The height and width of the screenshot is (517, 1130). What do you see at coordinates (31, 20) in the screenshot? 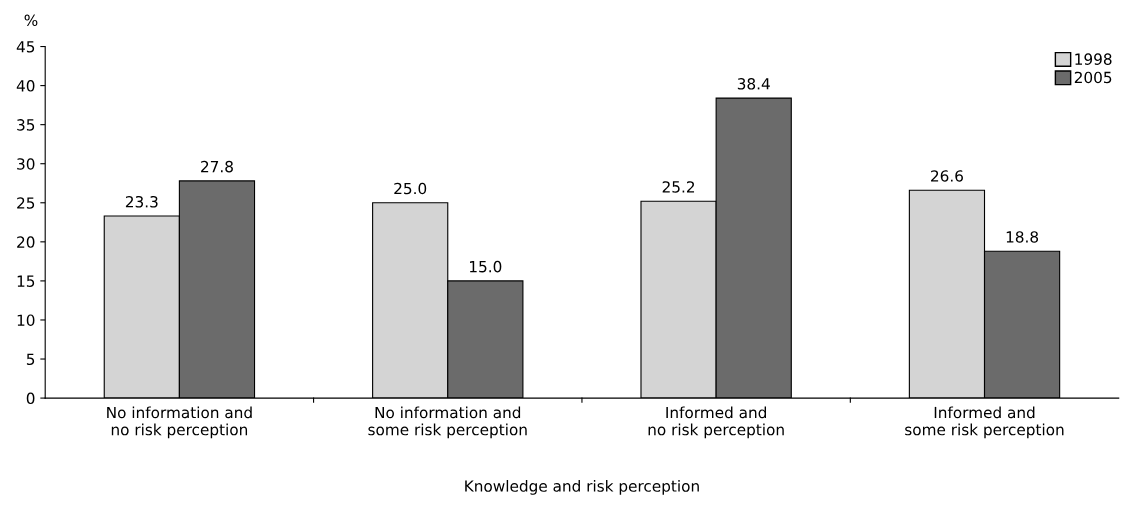
I see `y-axis-title: %` at bounding box center [31, 20].